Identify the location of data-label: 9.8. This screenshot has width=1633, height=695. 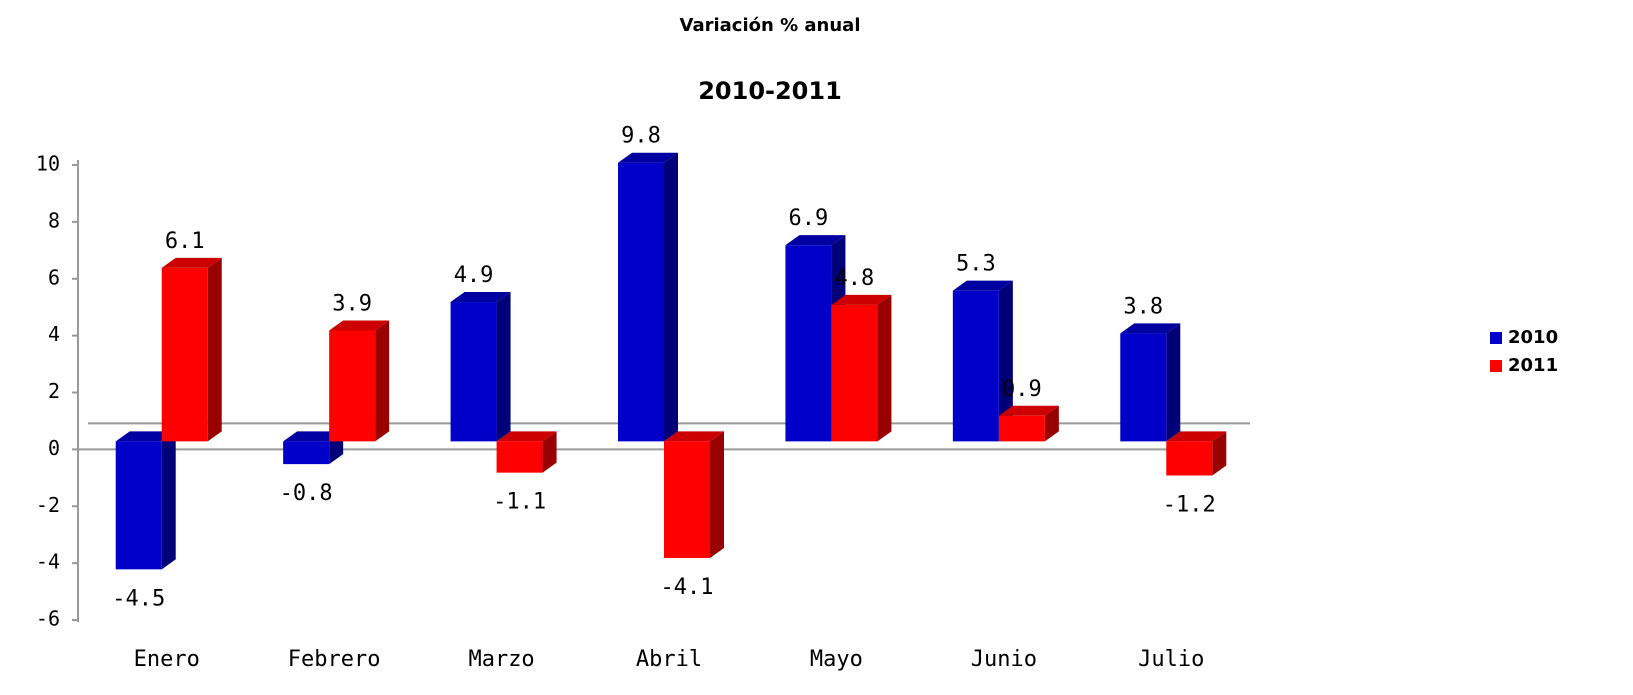
(641, 136).